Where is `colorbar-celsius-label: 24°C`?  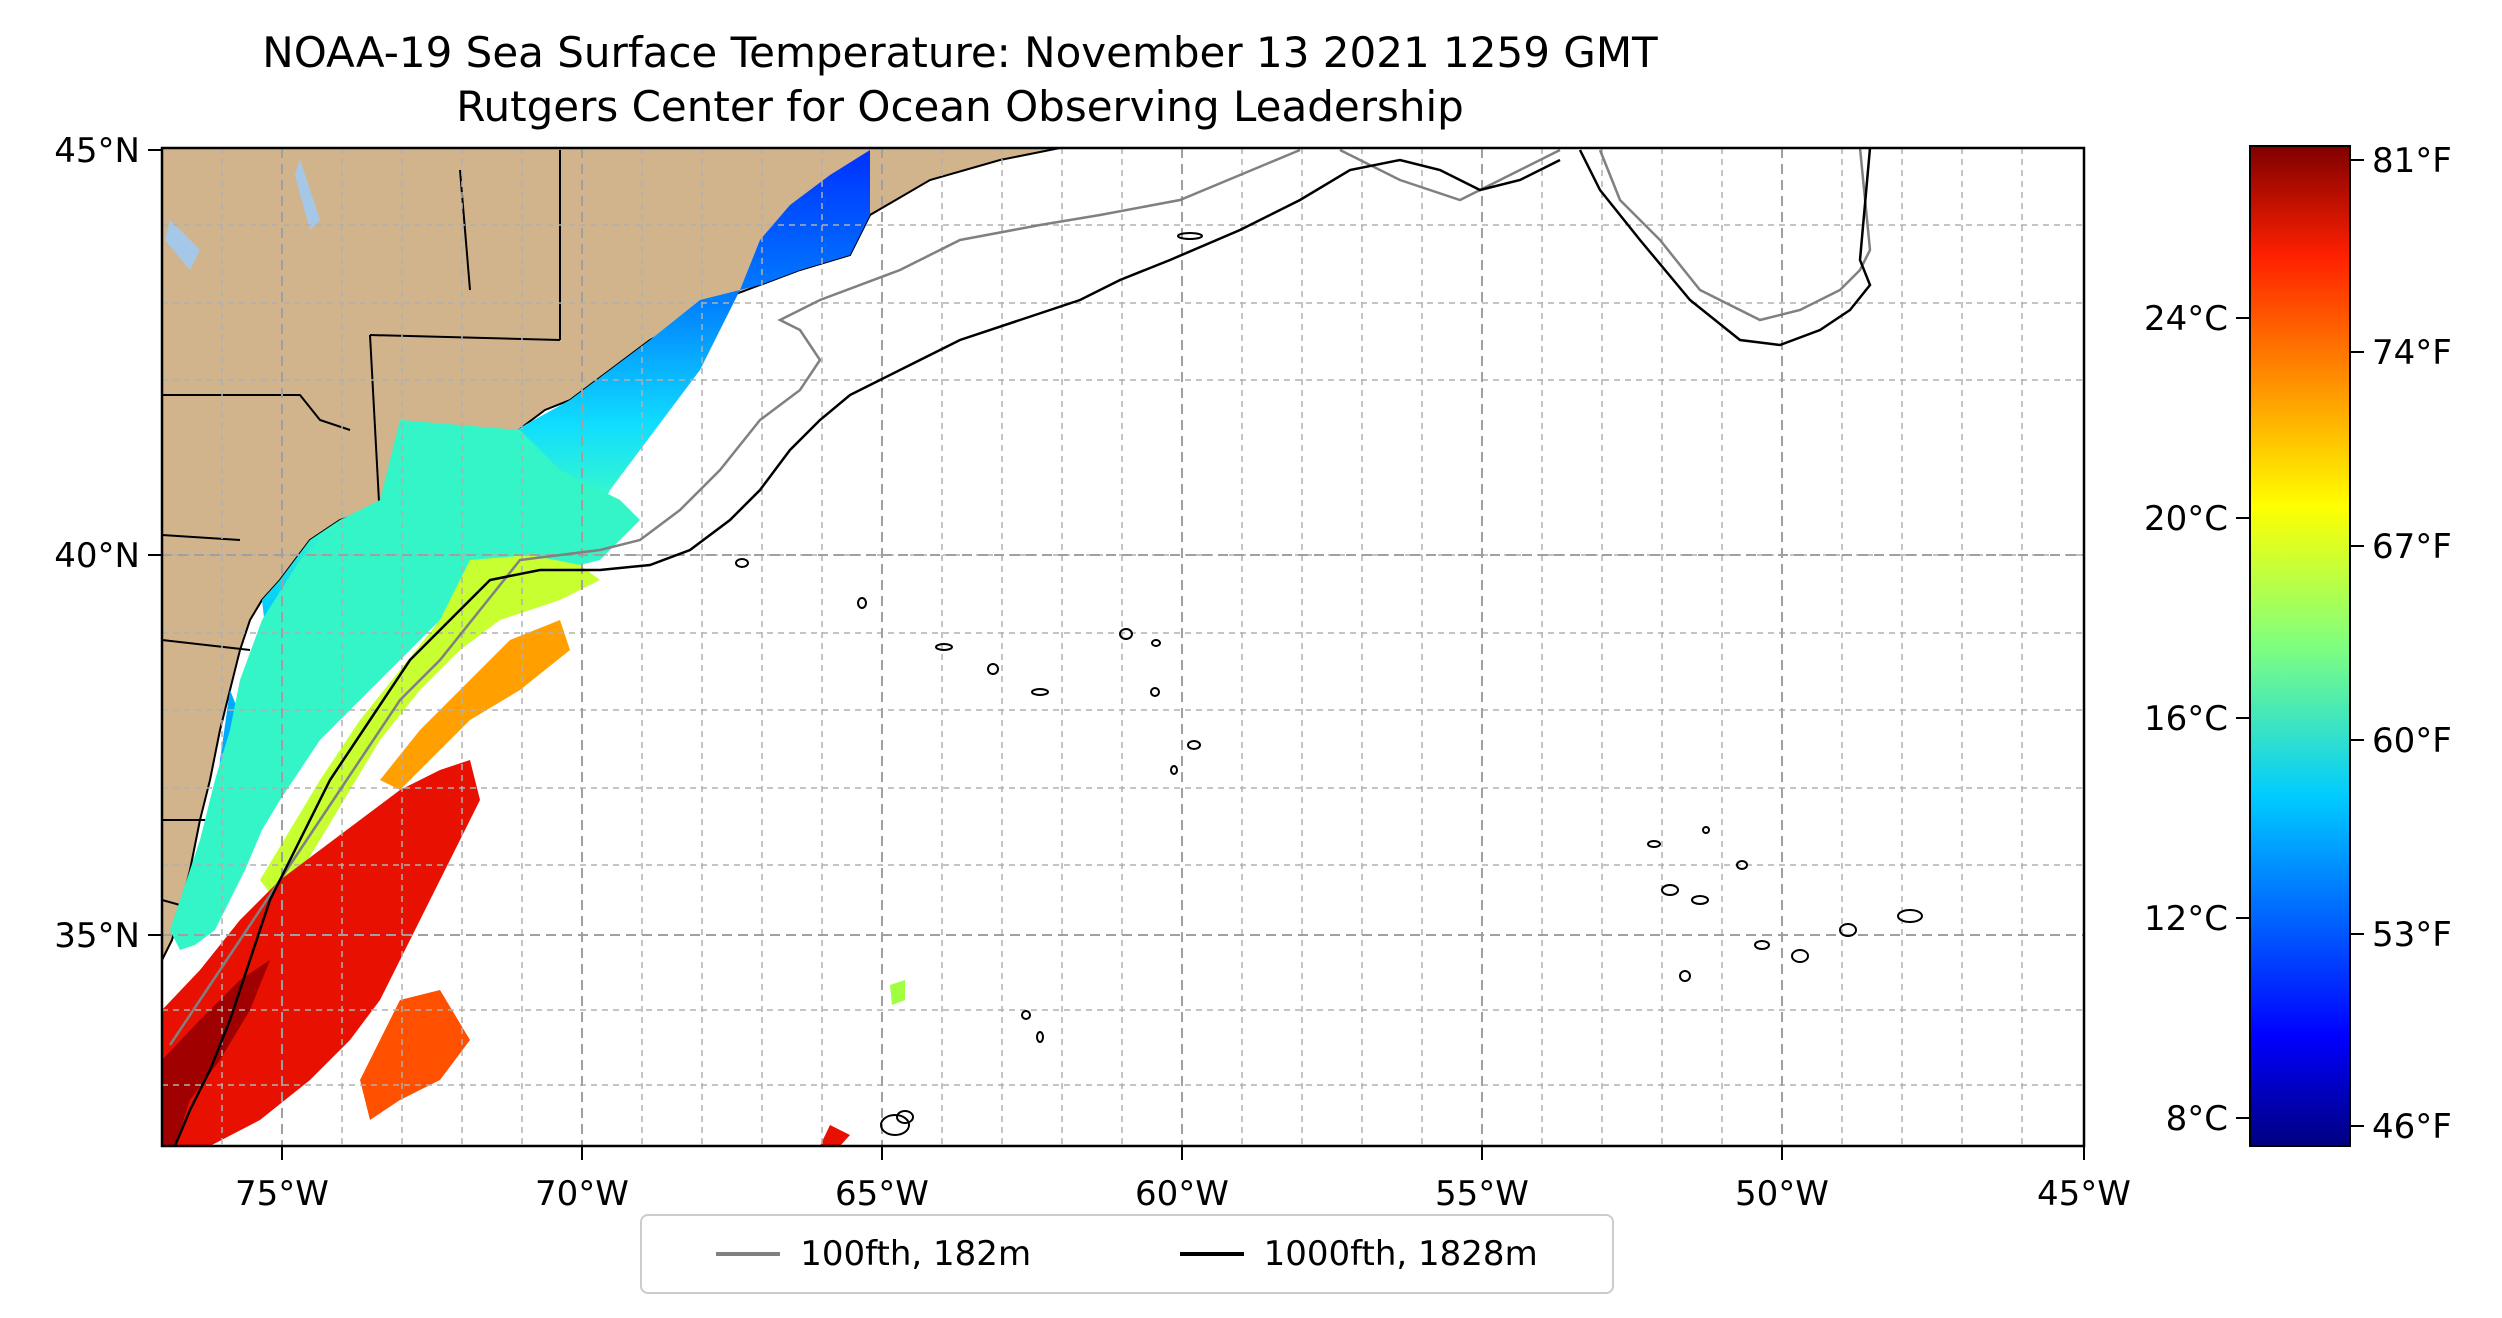
colorbar-celsius-label: 24°C is located at coordinates (2186, 319).